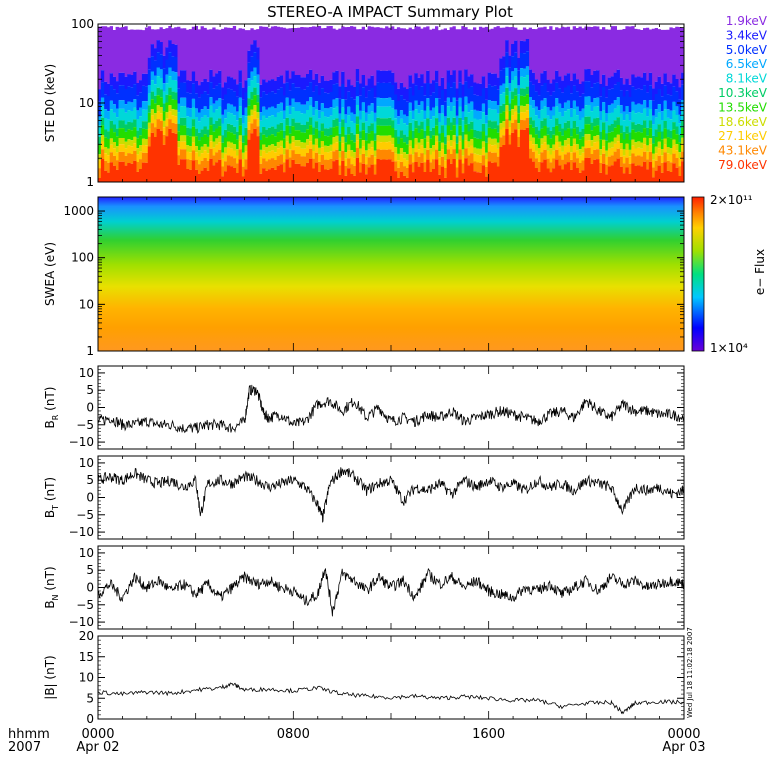 This screenshot has width=780, height=780. Describe the element at coordinates (690, 672) in the screenshot. I see `side-stamp: Wed Jul 18 11:02:18 2007` at that location.